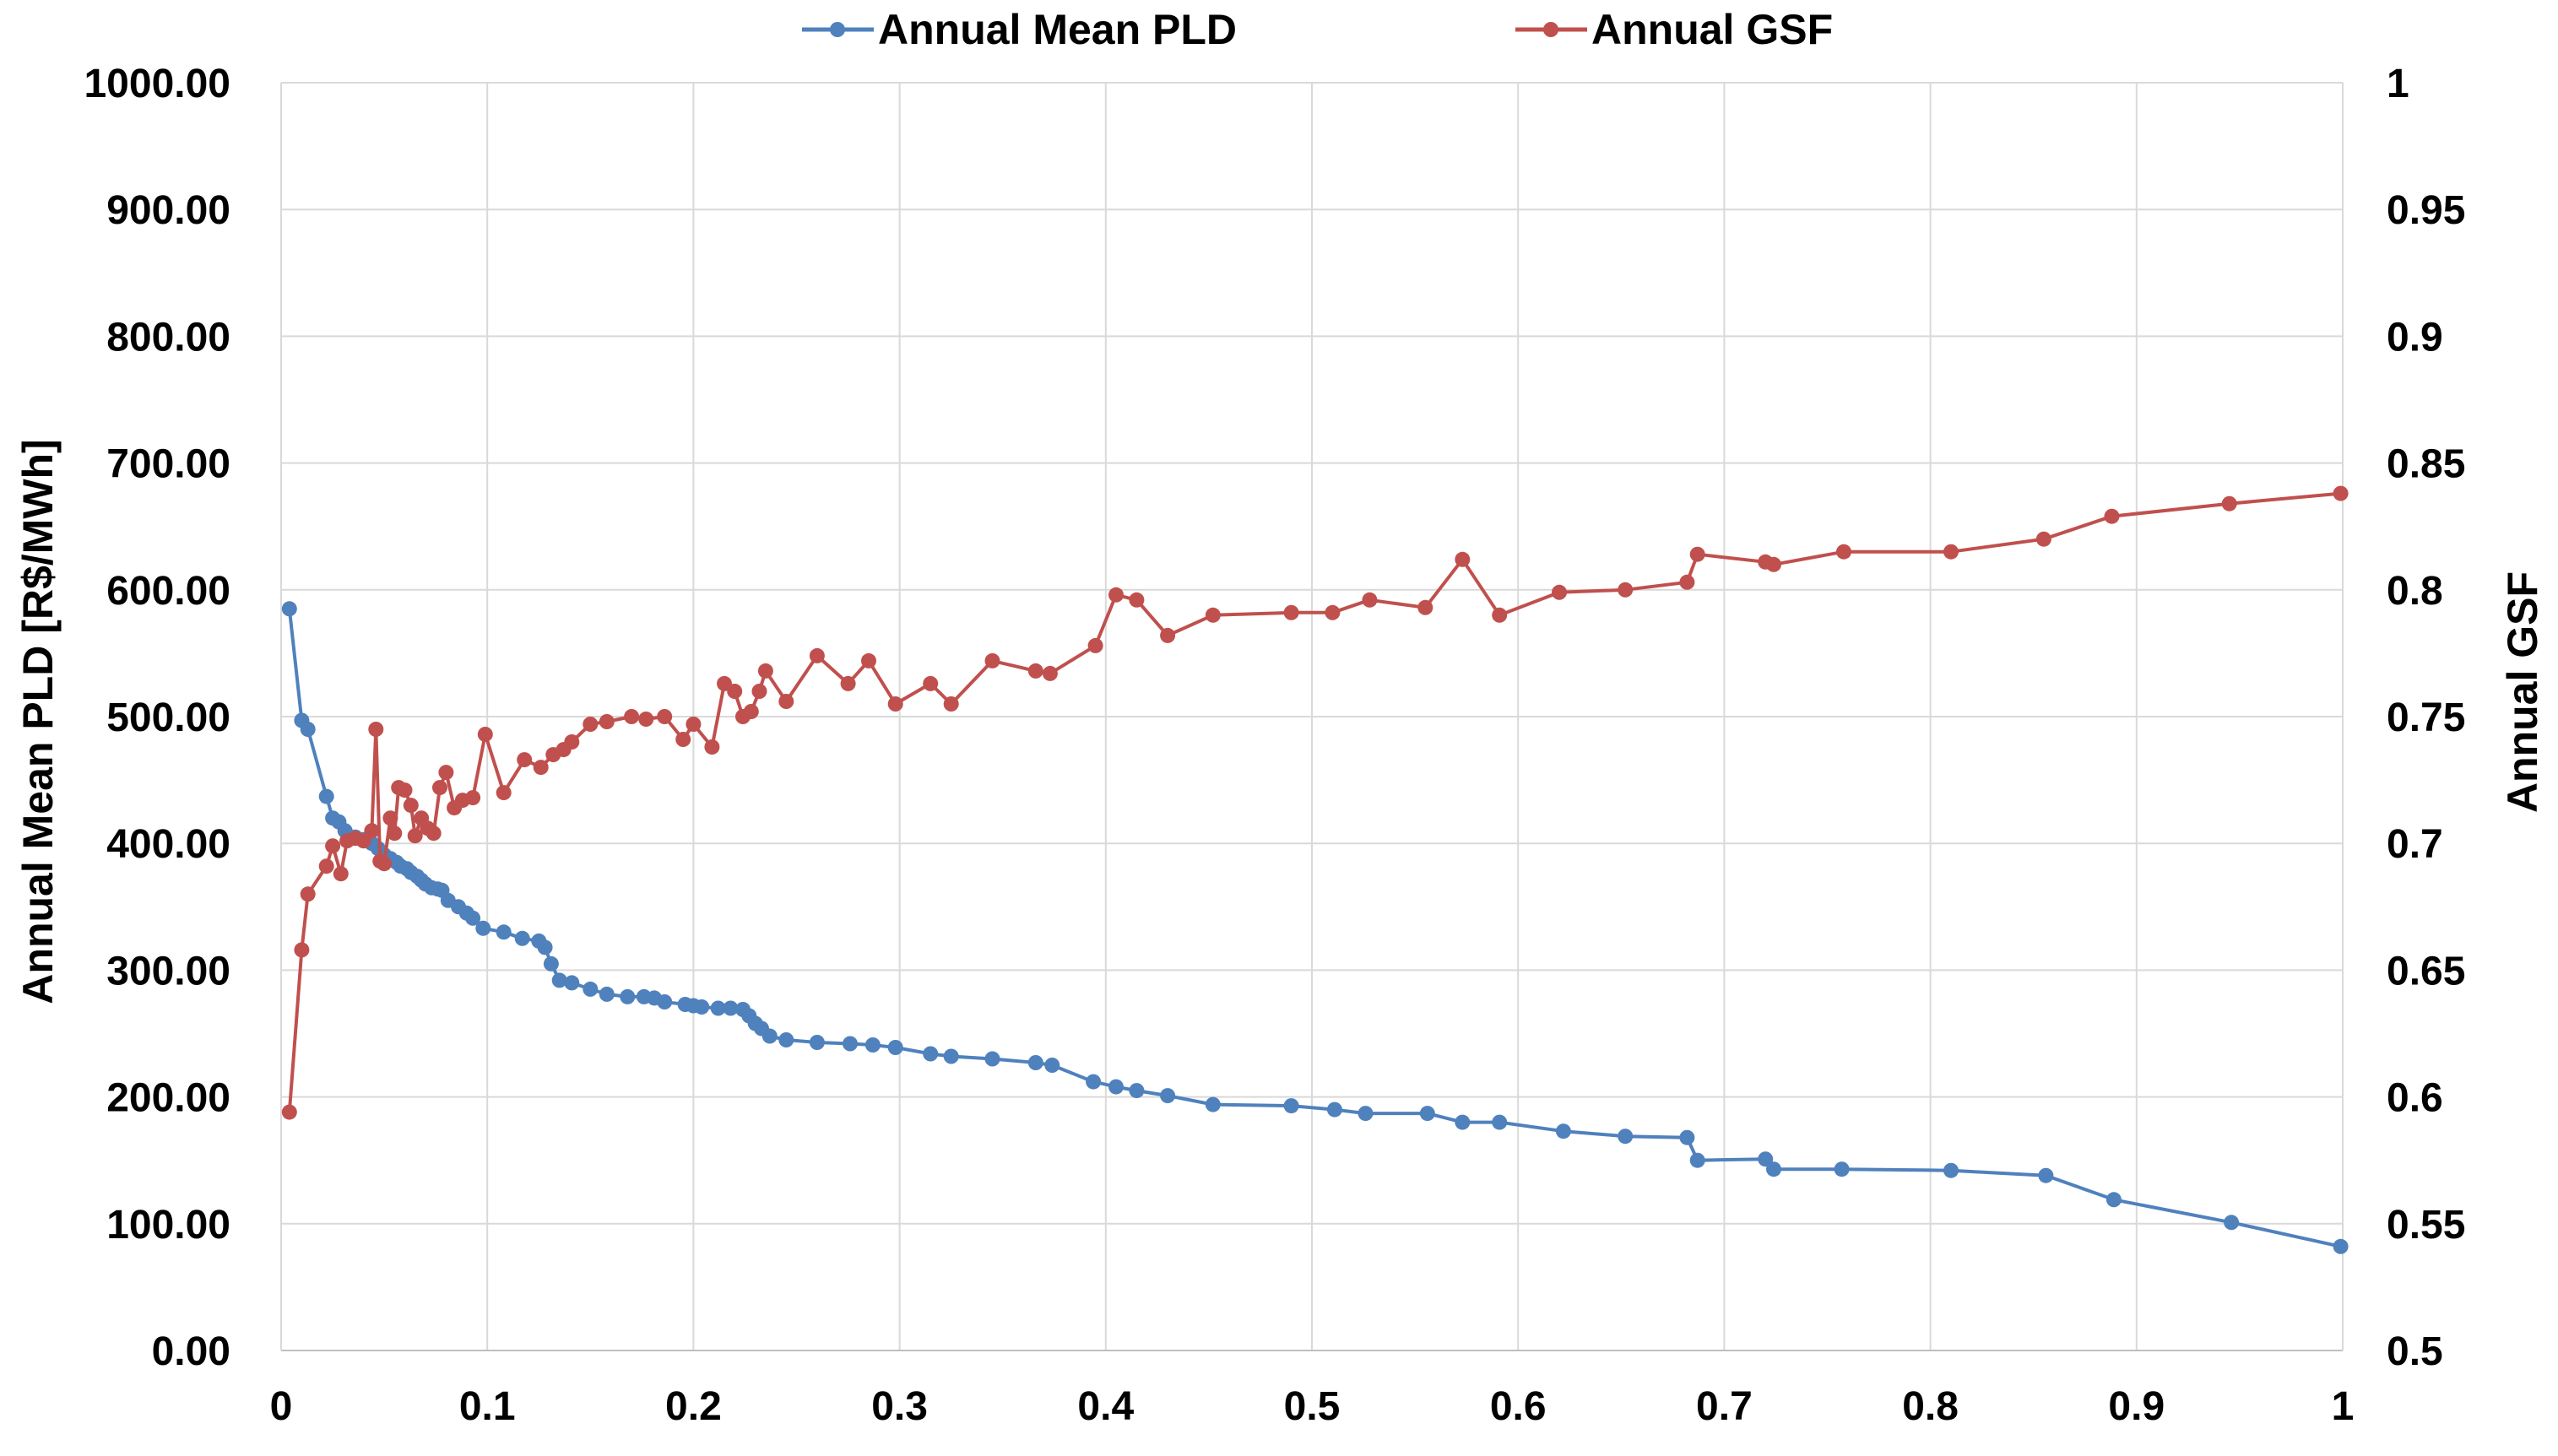 Image resolution: width=2558 pixels, height=1456 pixels. Describe the element at coordinates (2523, 692) in the screenshot. I see `right-axis-title: Annual GSF` at that location.